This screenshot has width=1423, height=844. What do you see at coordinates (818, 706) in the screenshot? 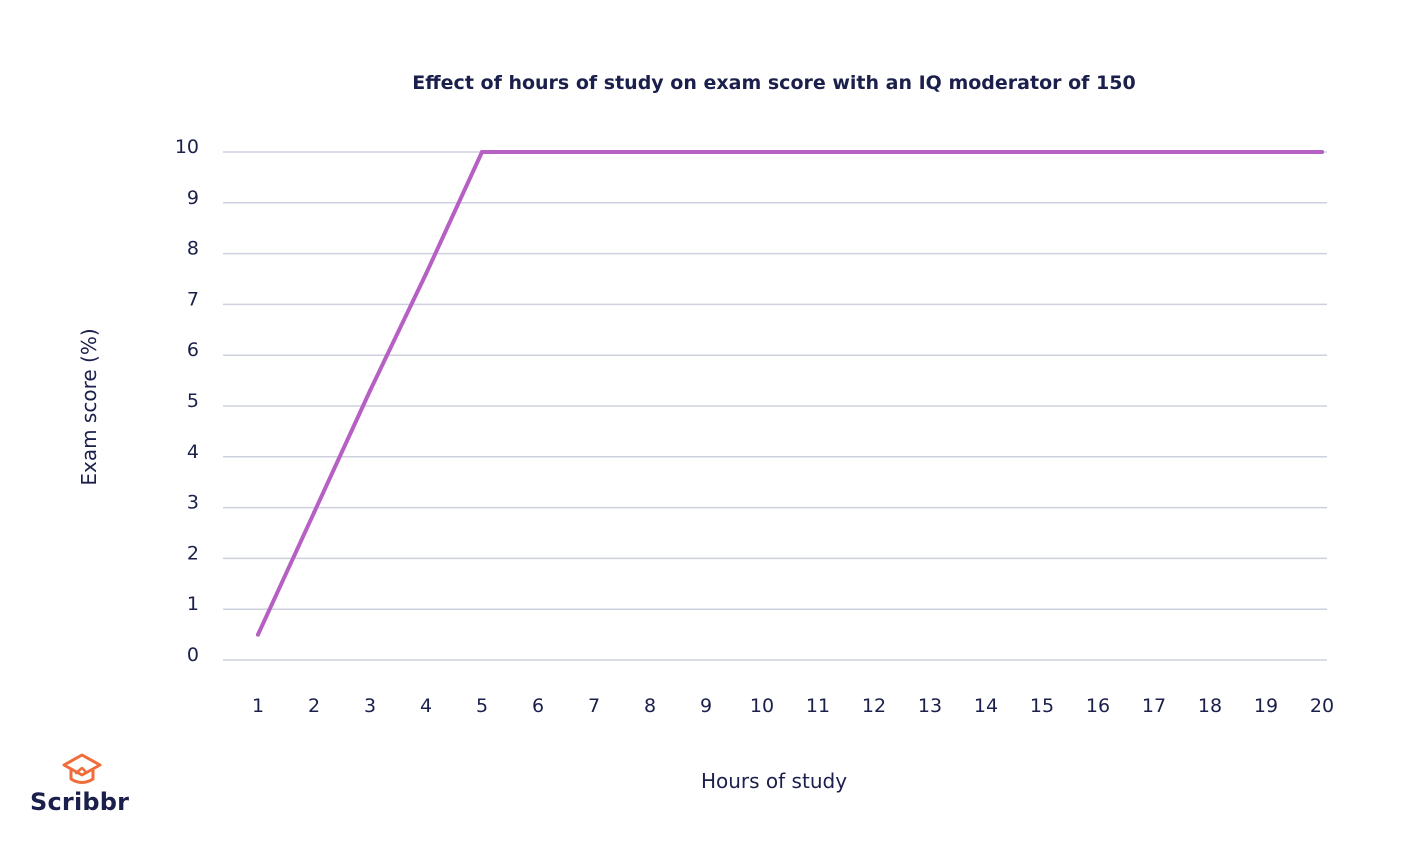
I see `x-tick-label: 11` at bounding box center [818, 706].